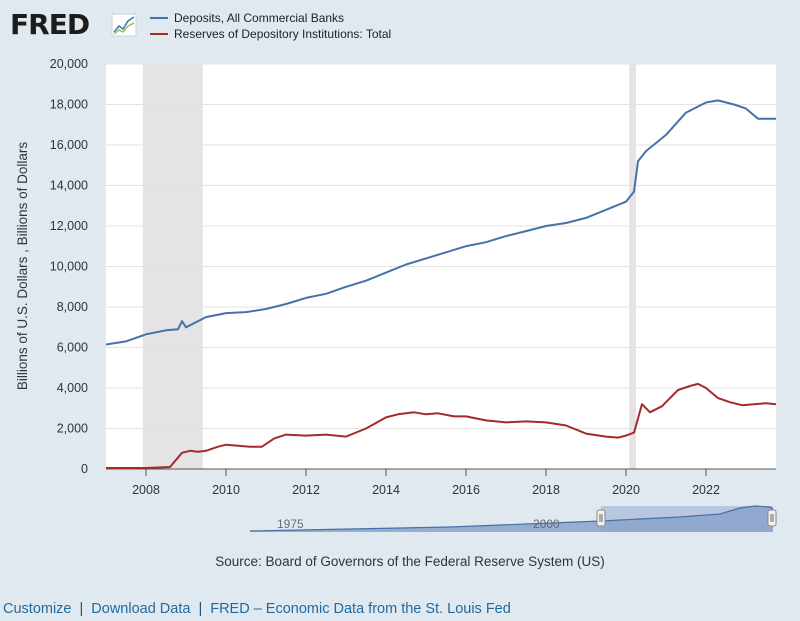 The height and width of the screenshot is (621, 800). What do you see at coordinates (72, 307) in the screenshot?
I see `y-tick-label: 8,000` at bounding box center [72, 307].